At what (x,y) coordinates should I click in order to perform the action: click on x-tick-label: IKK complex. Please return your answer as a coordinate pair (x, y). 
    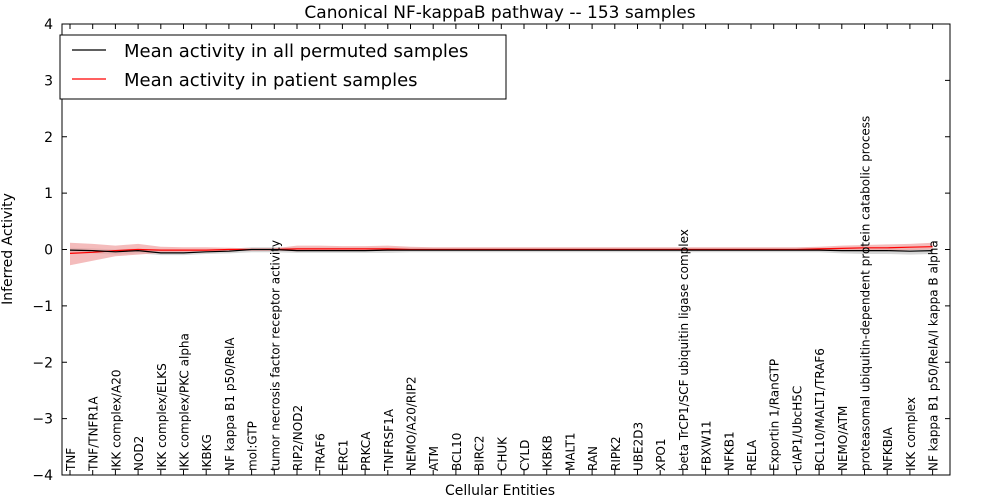
    Looking at the image, I should click on (911, 434).